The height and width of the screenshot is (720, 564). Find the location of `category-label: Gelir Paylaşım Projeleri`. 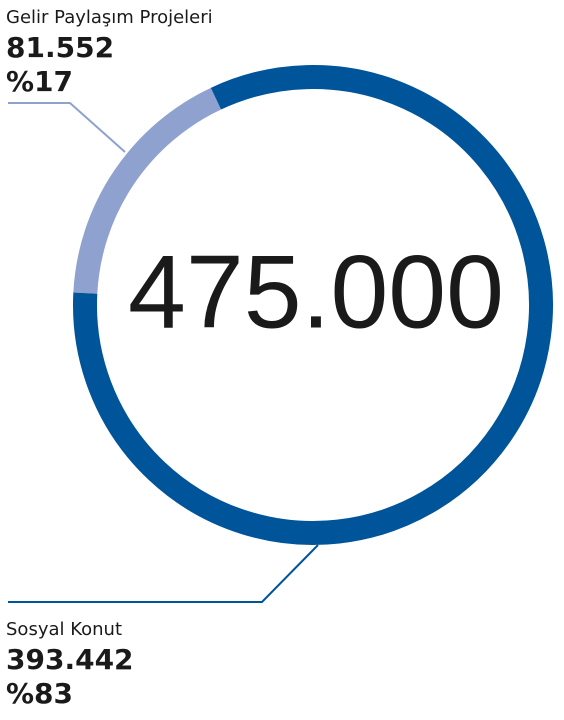

category-label: Gelir Paylaşım Projeleri is located at coordinates (109, 17).